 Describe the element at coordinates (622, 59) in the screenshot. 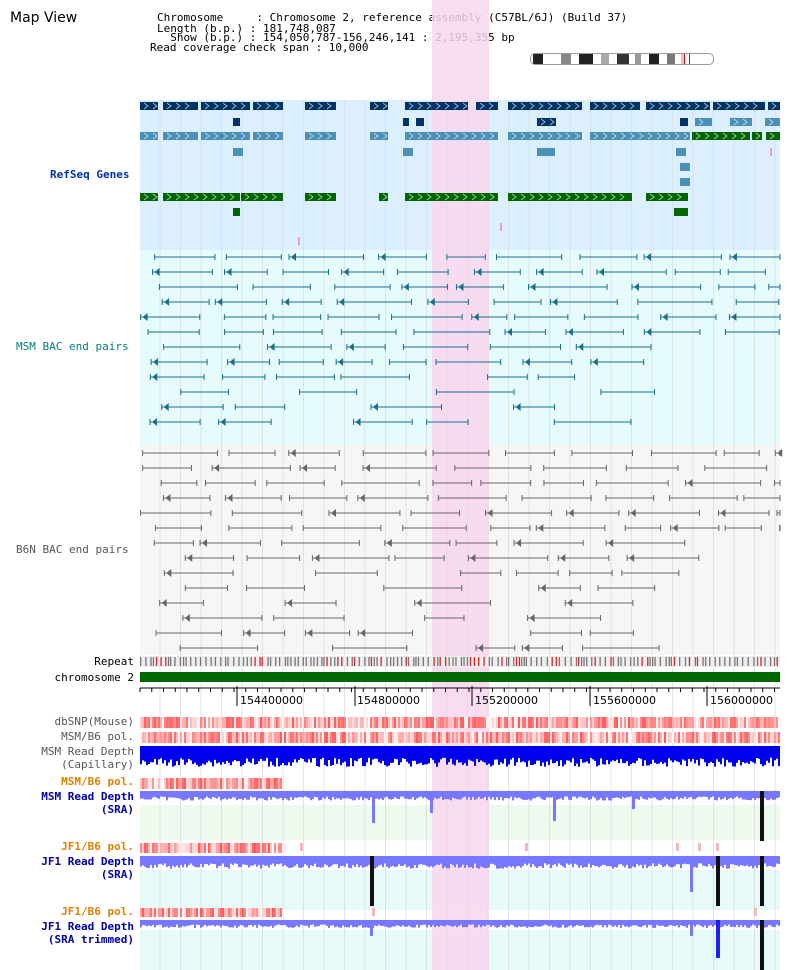

I see `chromosome-ideogram` at that location.